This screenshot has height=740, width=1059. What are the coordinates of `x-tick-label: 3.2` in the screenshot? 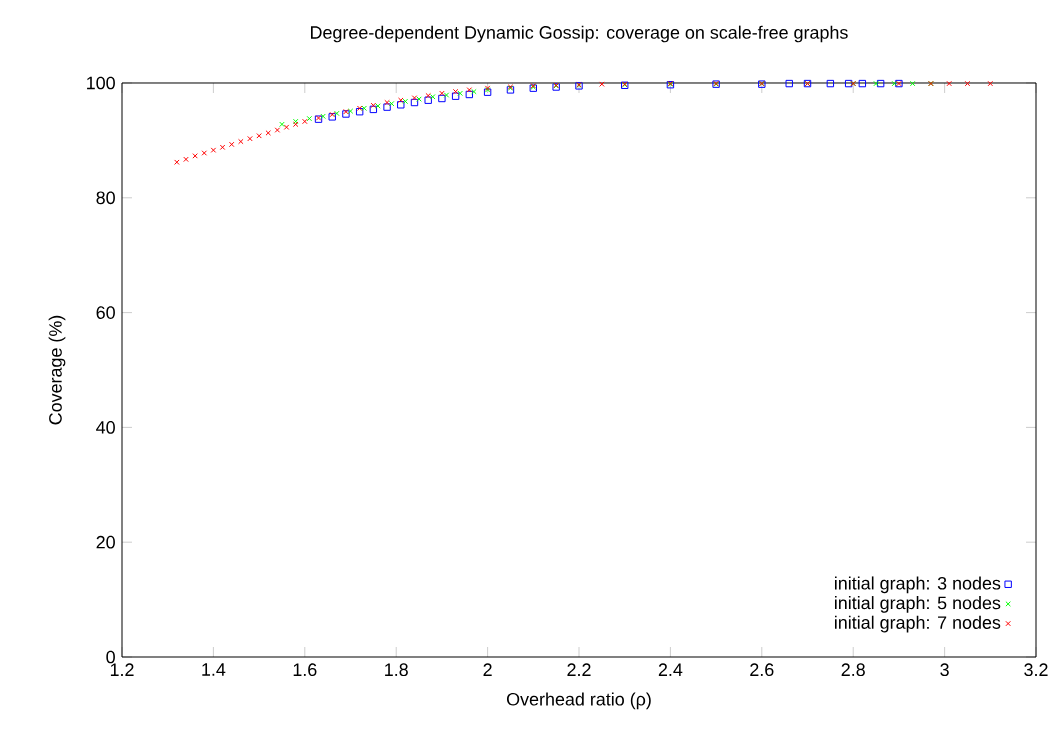 It's located at (1036, 670).